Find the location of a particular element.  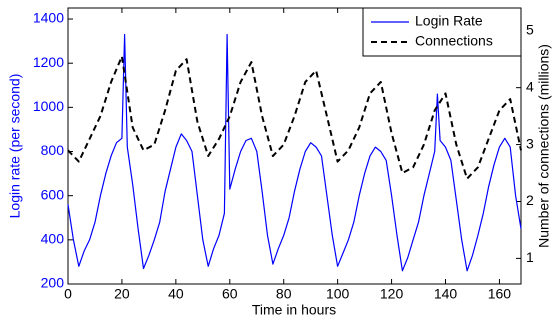

x-tick-label: 140 is located at coordinates (446, 294).